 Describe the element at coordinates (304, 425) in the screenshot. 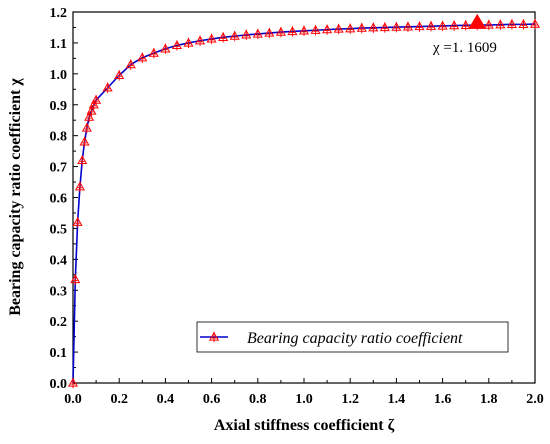

I see `x-axis-title: Axial stiffness coefficient ζ` at that location.